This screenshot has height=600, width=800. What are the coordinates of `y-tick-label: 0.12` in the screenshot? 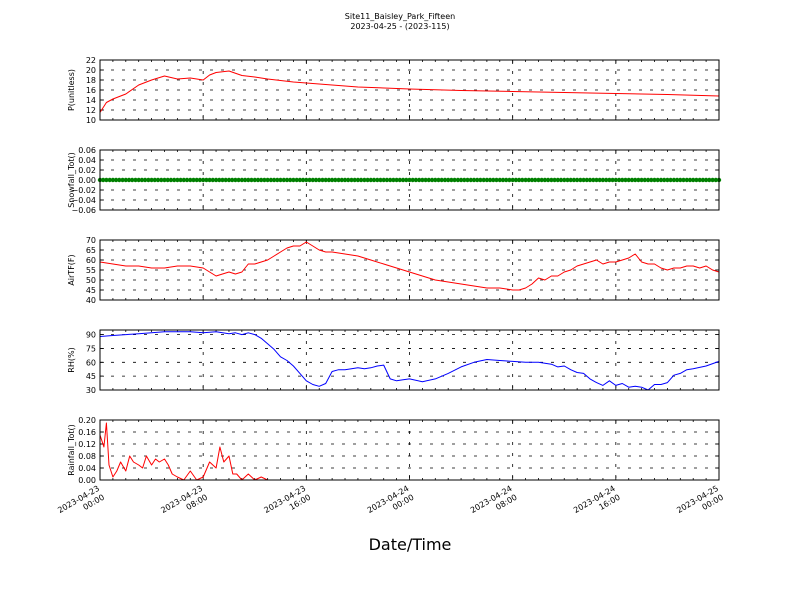 It's located at (87, 444).